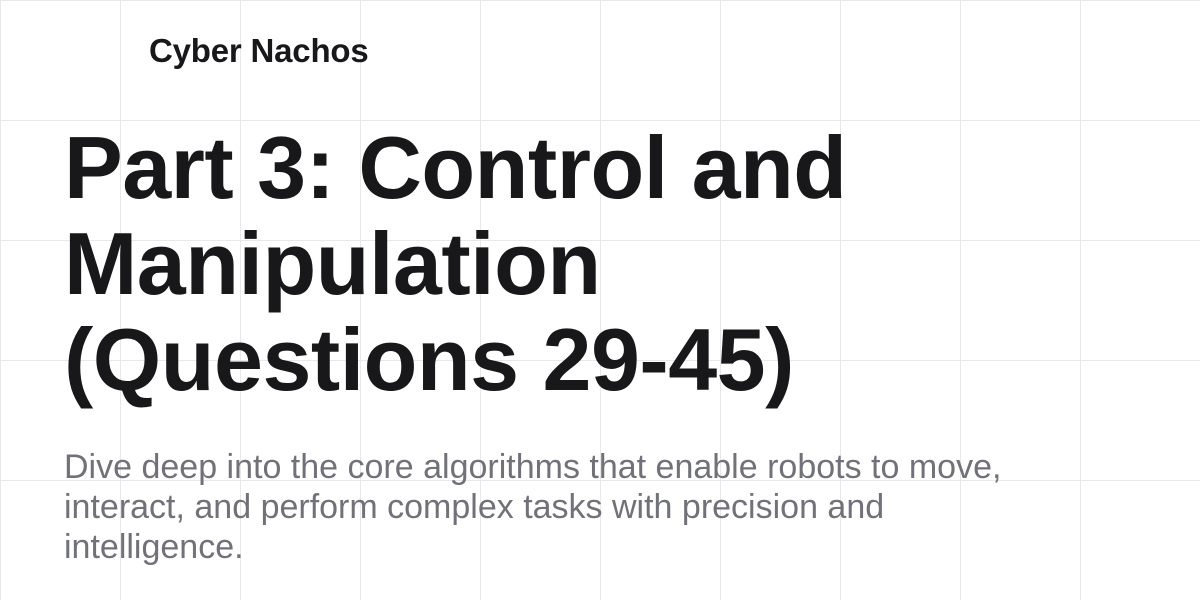 The image size is (1200, 600). Describe the element at coordinates (429, 359) in the screenshot. I see `page-title-line: (Questions 29-45)` at that location.